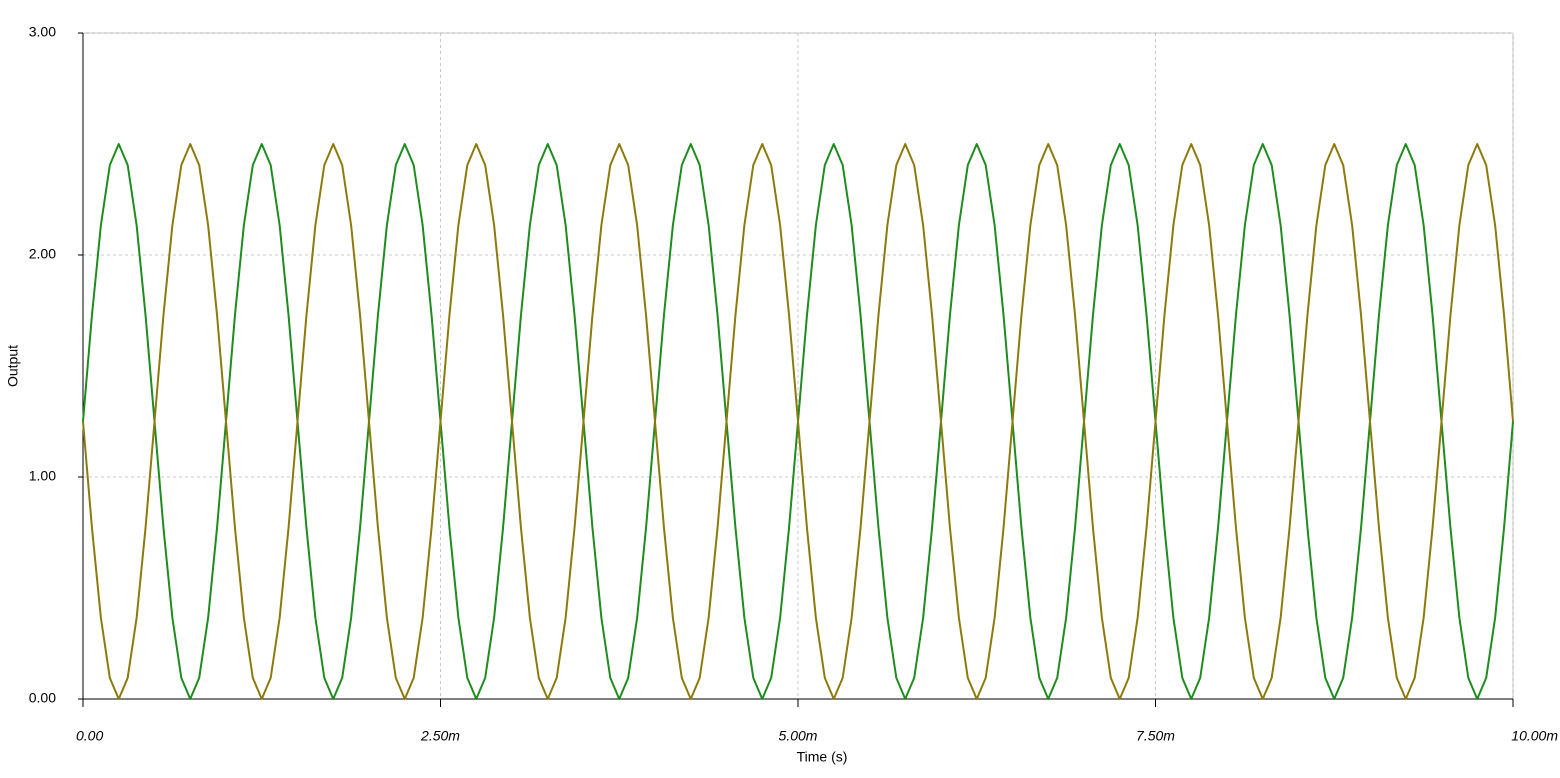  Describe the element at coordinates (1155, 736) in the screenshot. I see `x-tick-label: 7.50m` at that location.